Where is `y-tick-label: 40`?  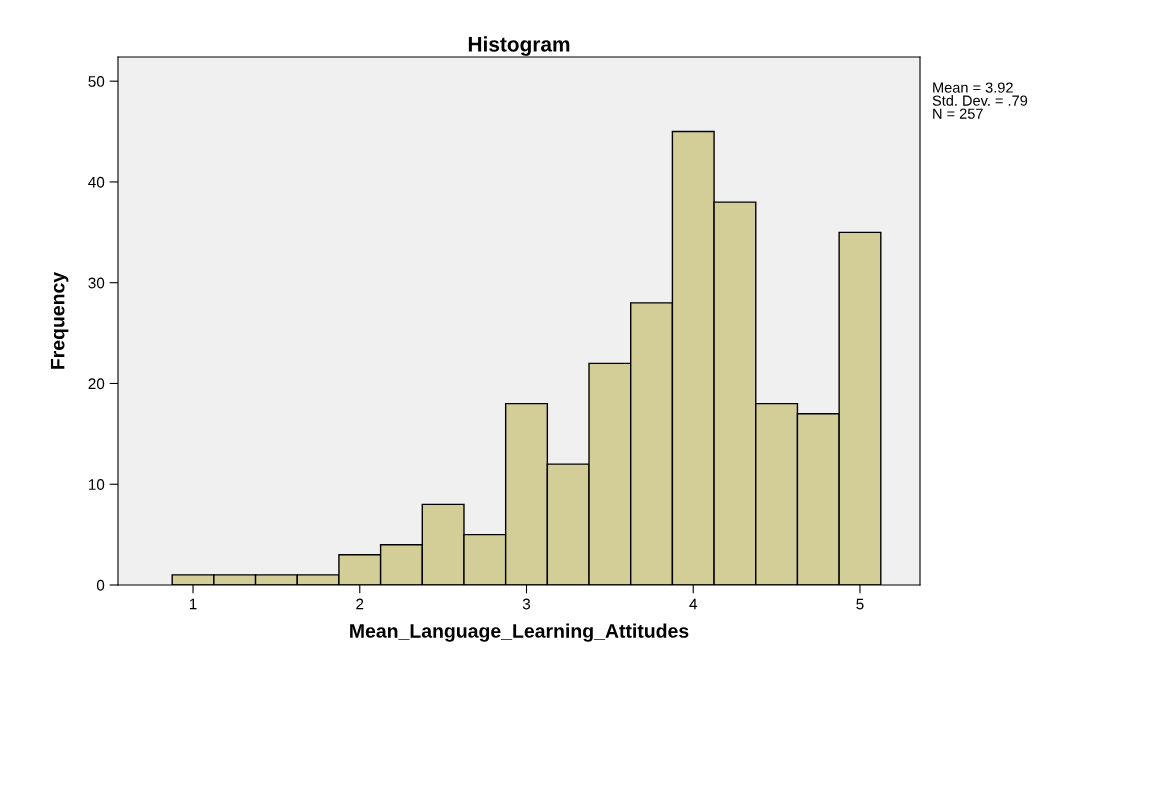
y-tick-label: 40 is located at coordinates (96, 182).